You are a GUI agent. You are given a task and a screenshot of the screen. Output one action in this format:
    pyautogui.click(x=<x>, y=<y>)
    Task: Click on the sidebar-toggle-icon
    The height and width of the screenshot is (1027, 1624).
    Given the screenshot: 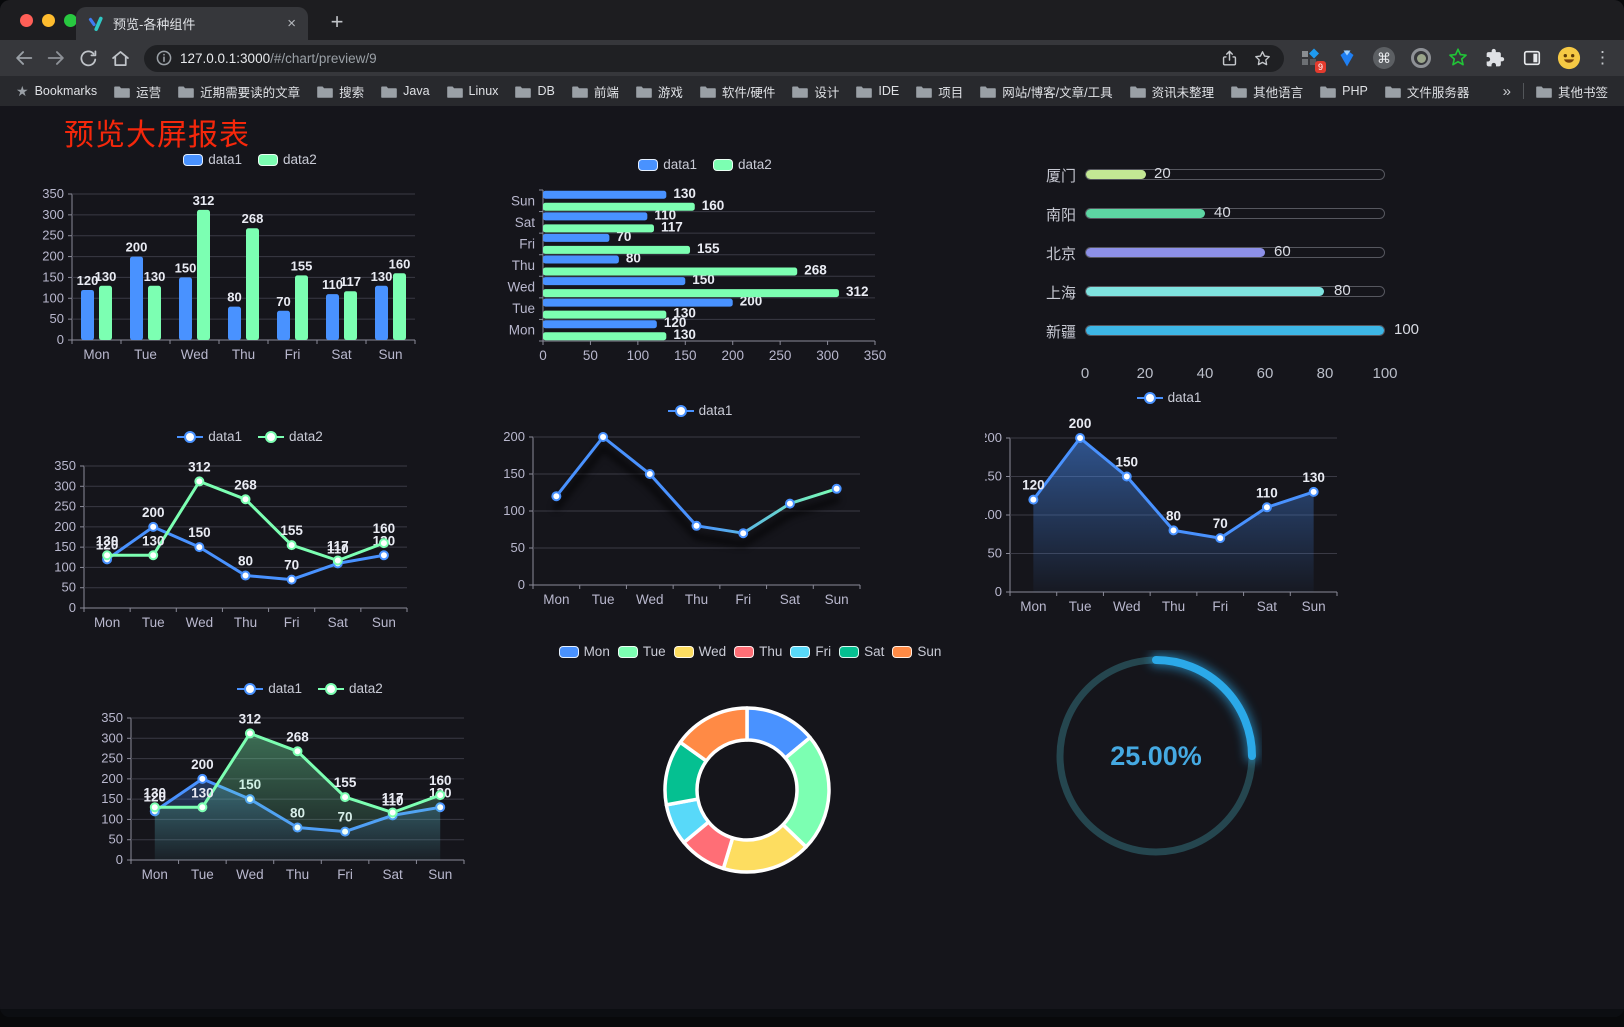 What is the action you would take?
    pyautogui.click(x=1532, y=58)
    